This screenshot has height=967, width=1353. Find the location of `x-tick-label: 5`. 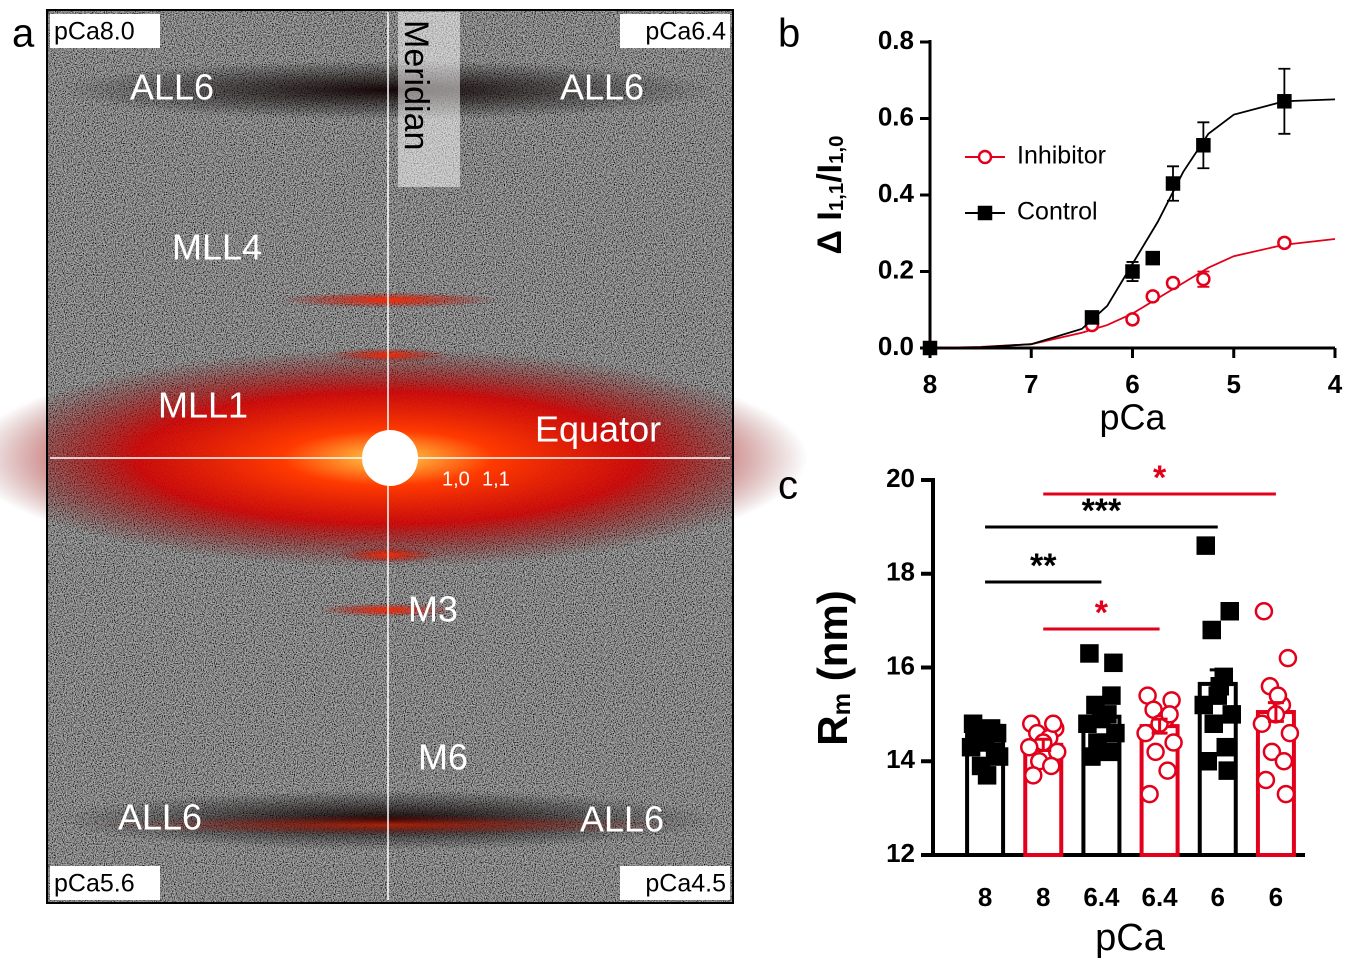

x-tick-label: 5 is located at coordinates (1234, 384).